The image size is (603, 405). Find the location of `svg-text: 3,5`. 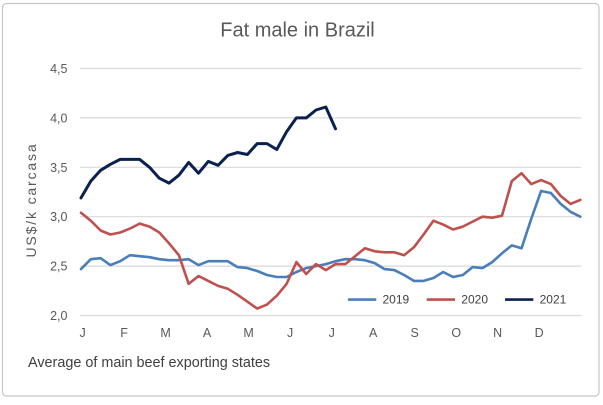

svg-text: 3,5 is located at coordinates (58, 168).